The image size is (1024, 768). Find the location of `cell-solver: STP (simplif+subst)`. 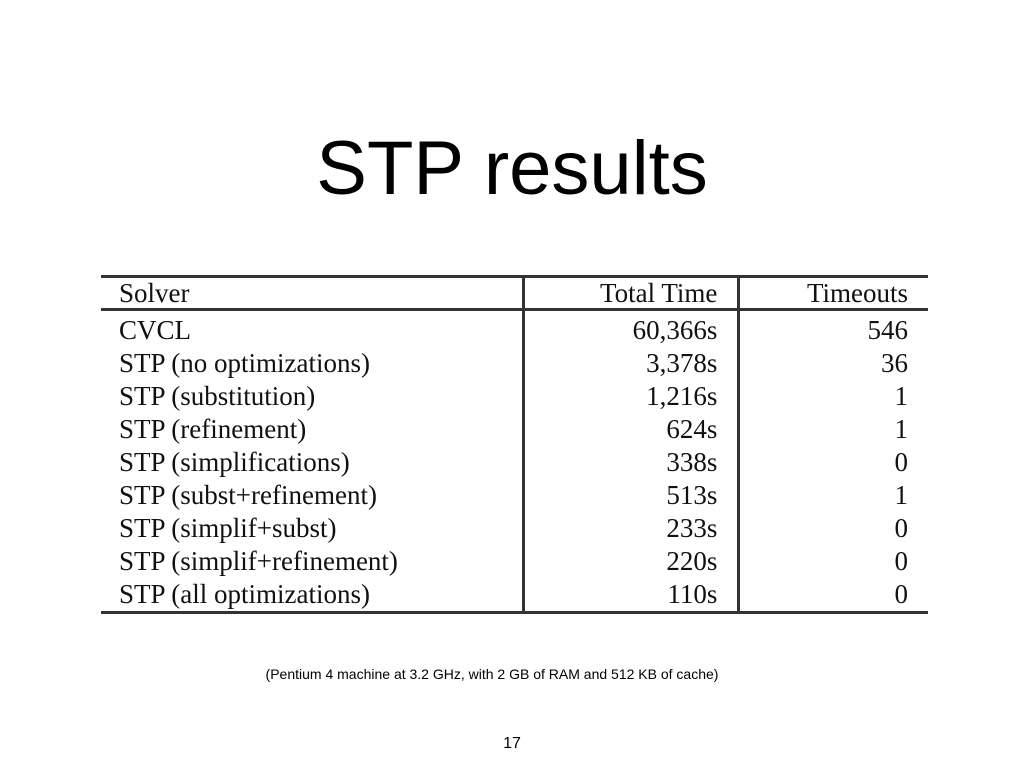

cell-solver: STP (simplif+subst) is located at coordinates (228, 528).